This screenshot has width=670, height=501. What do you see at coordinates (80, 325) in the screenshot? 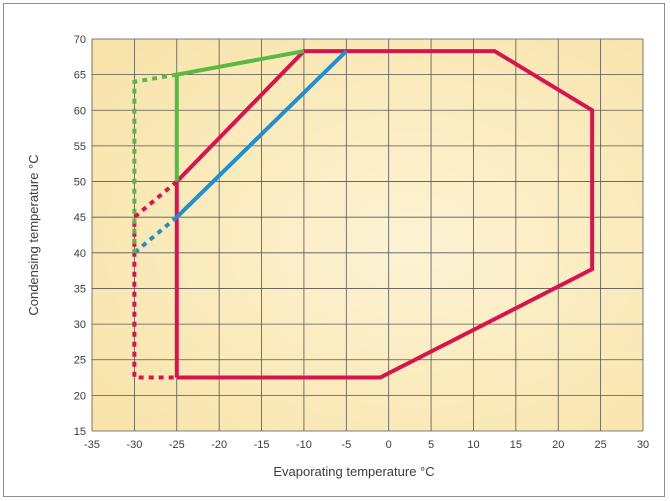
I see `y-tick-label: 30` at bounding box center [80, 325].